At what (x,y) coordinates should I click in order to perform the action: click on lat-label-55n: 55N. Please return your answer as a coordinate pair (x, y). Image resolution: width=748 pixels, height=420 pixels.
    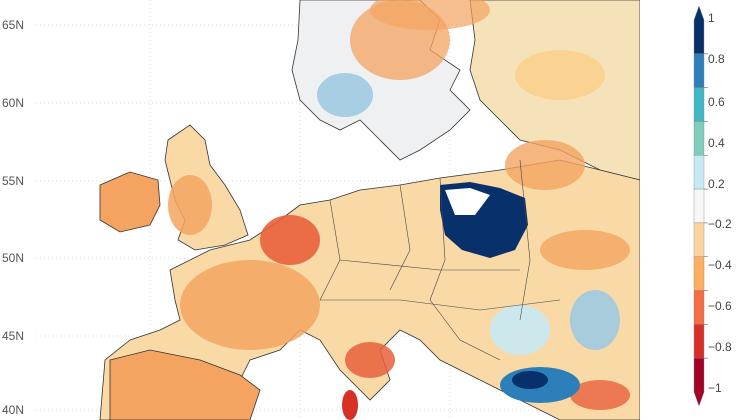
    Looking at the image, I should click on (13, 181).